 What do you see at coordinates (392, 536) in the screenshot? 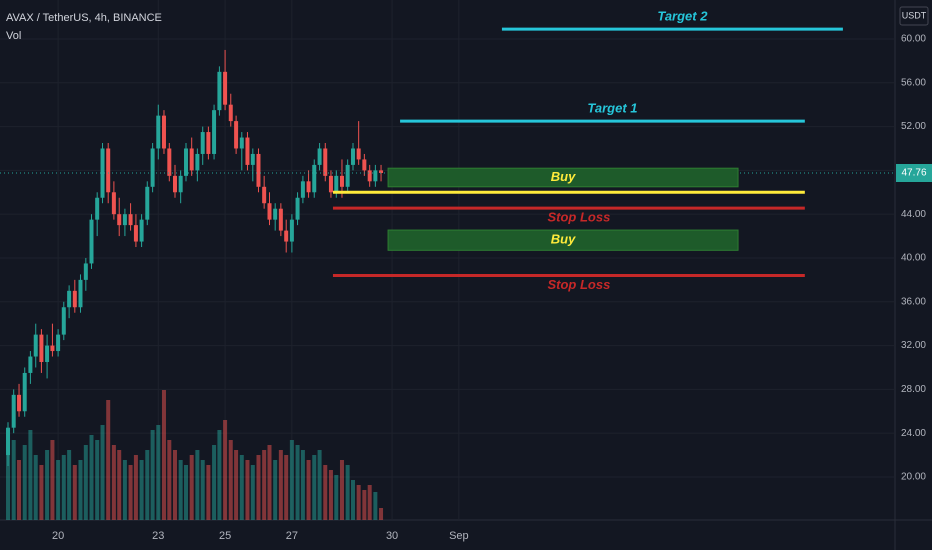
I see `x-tick-label: 30` at bounding box center [392, 536].